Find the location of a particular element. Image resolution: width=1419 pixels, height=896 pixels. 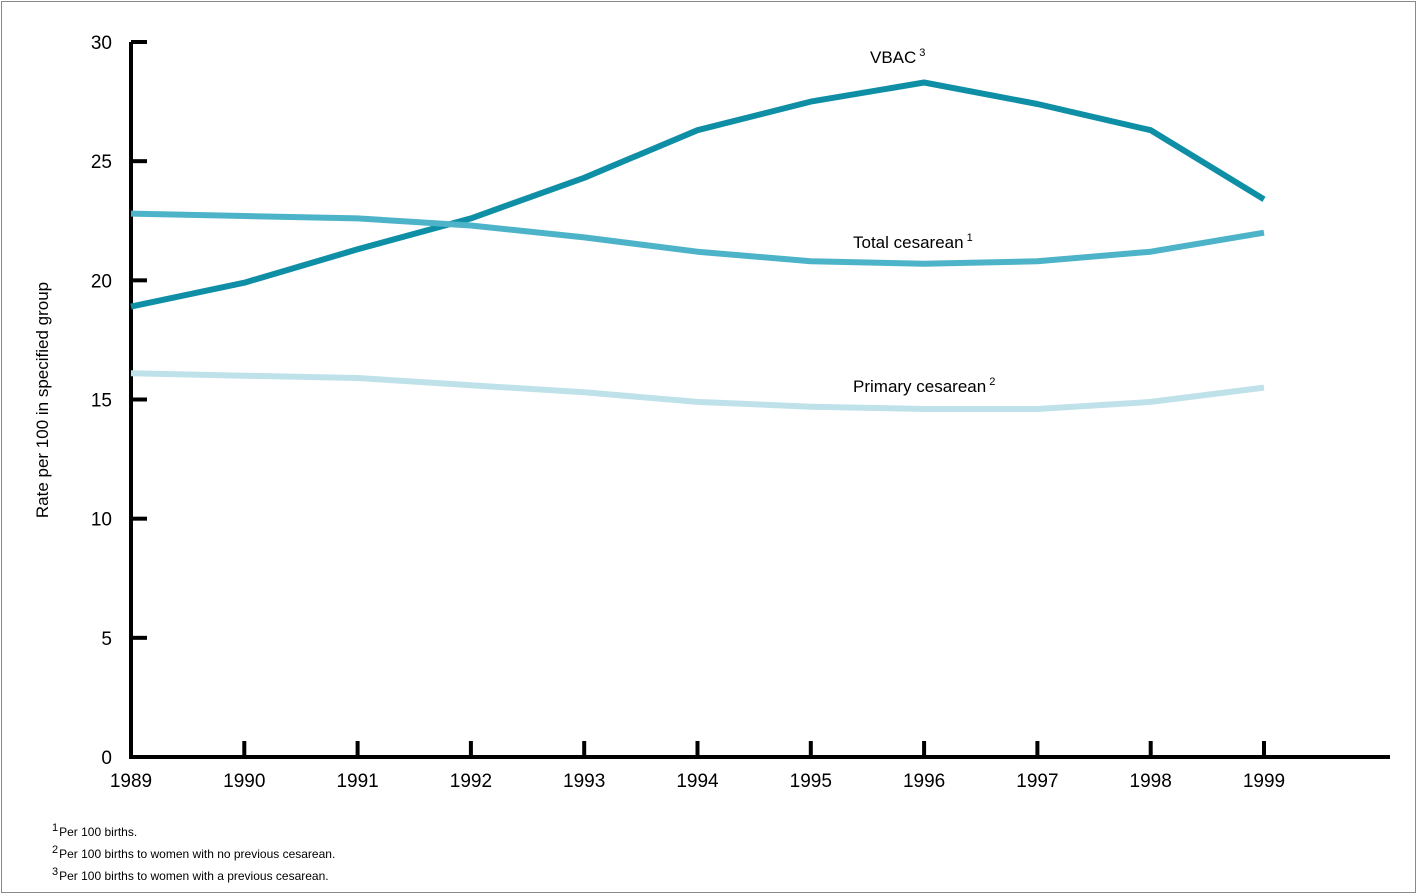

x-tick-label-1990: 1990 is located at coordinates (244, 781).